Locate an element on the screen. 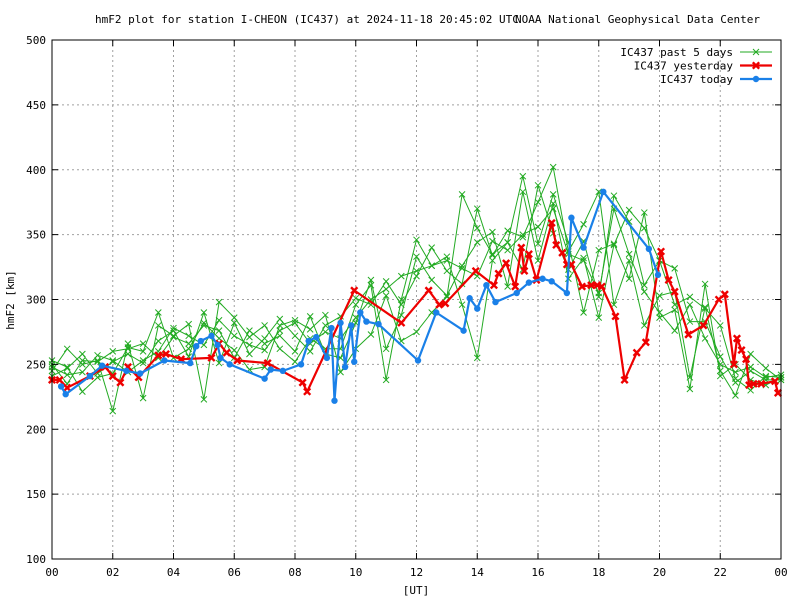 This screenshot has width=800, height=600. x-tick-label: 06 is located at coordinates (234, 572).